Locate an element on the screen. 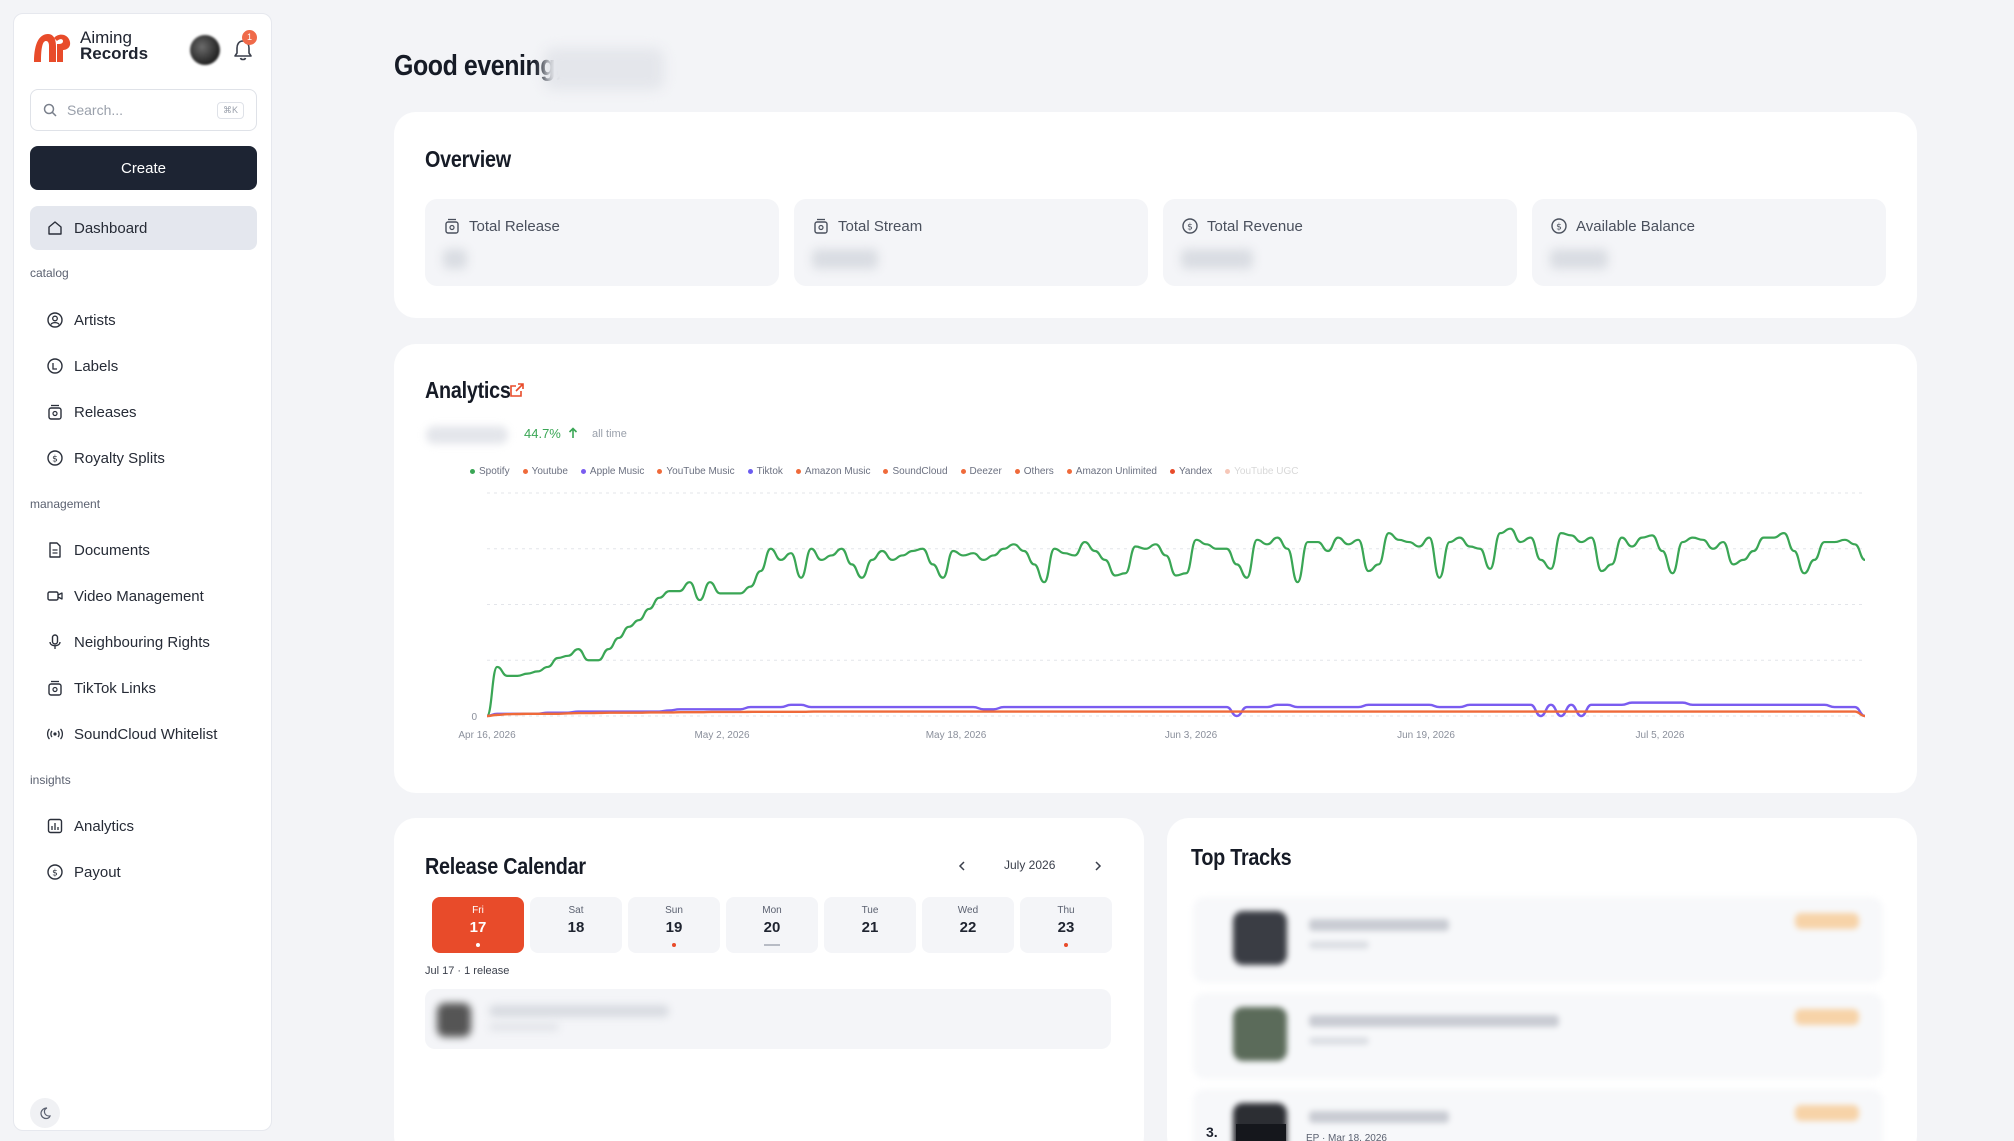  brand-line2: Records is located at coordinates (114, 53).